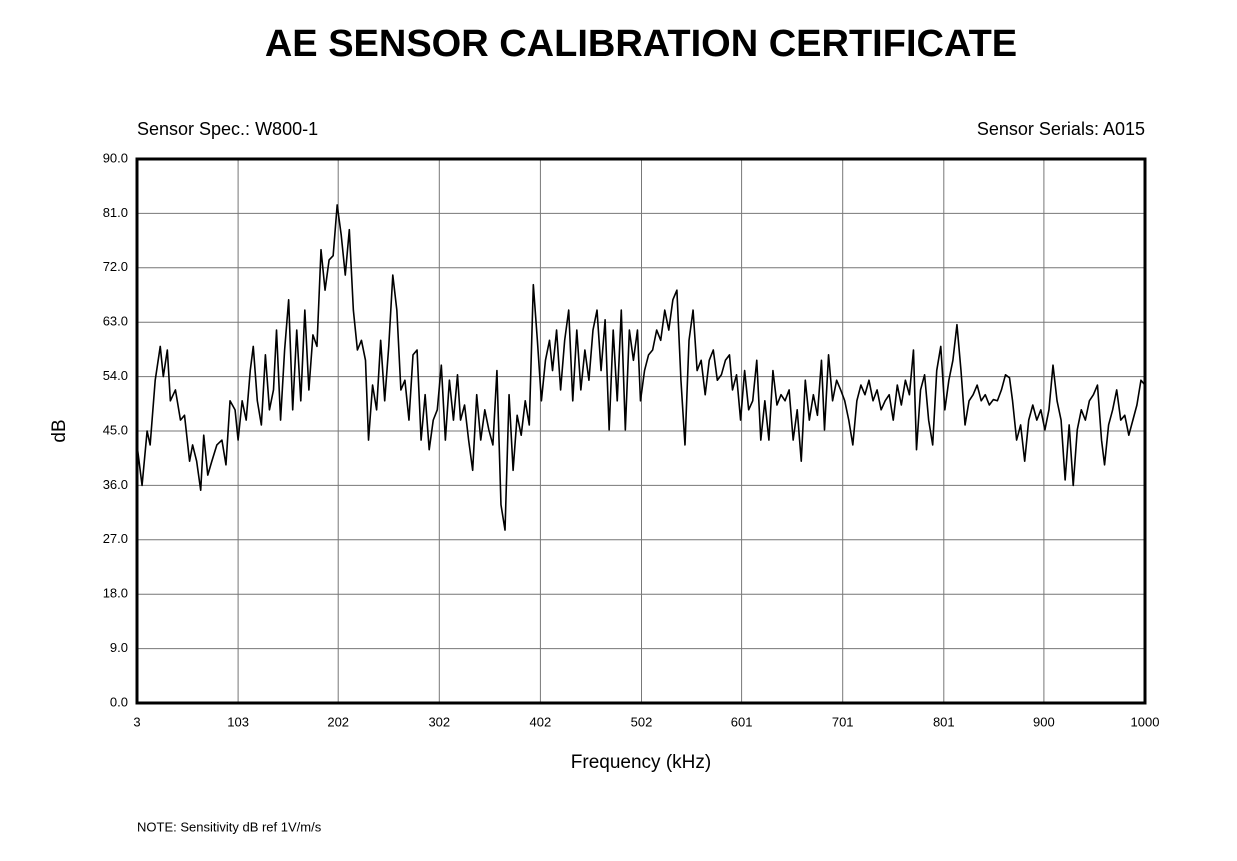 The image size is (1237, 861). What do you see at coordinates (641, 44) in the screenshot?
I see `chart-title: AE SENSOR CALIBRATION CERTIFICATE` at bounding box center [641, 44].